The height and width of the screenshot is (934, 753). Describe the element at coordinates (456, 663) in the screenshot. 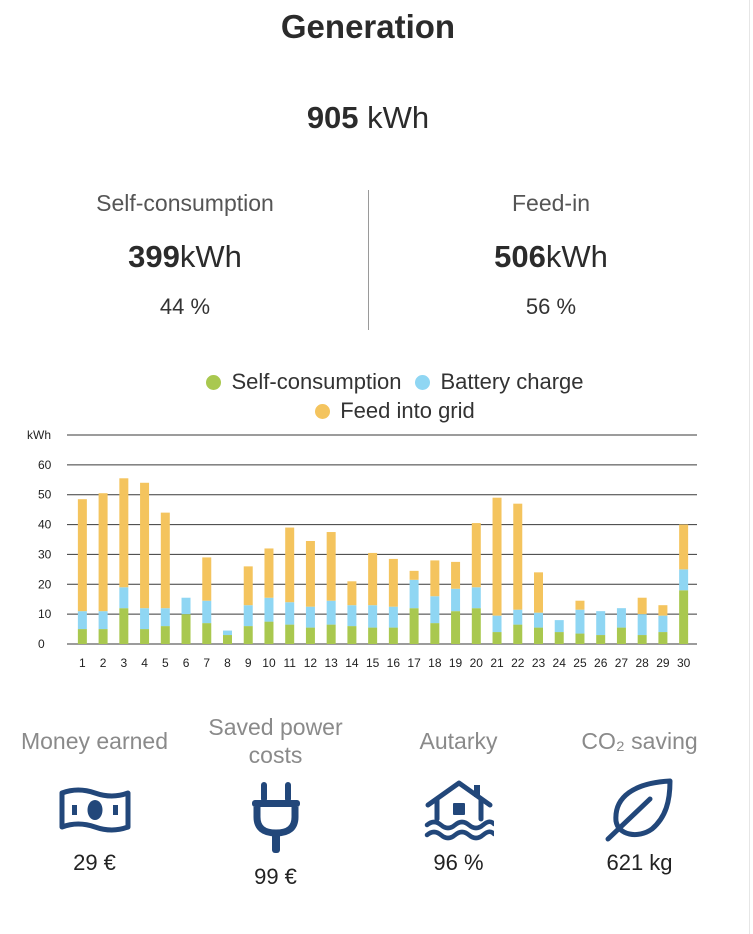

I see `x-tick-label: 19` at that location.